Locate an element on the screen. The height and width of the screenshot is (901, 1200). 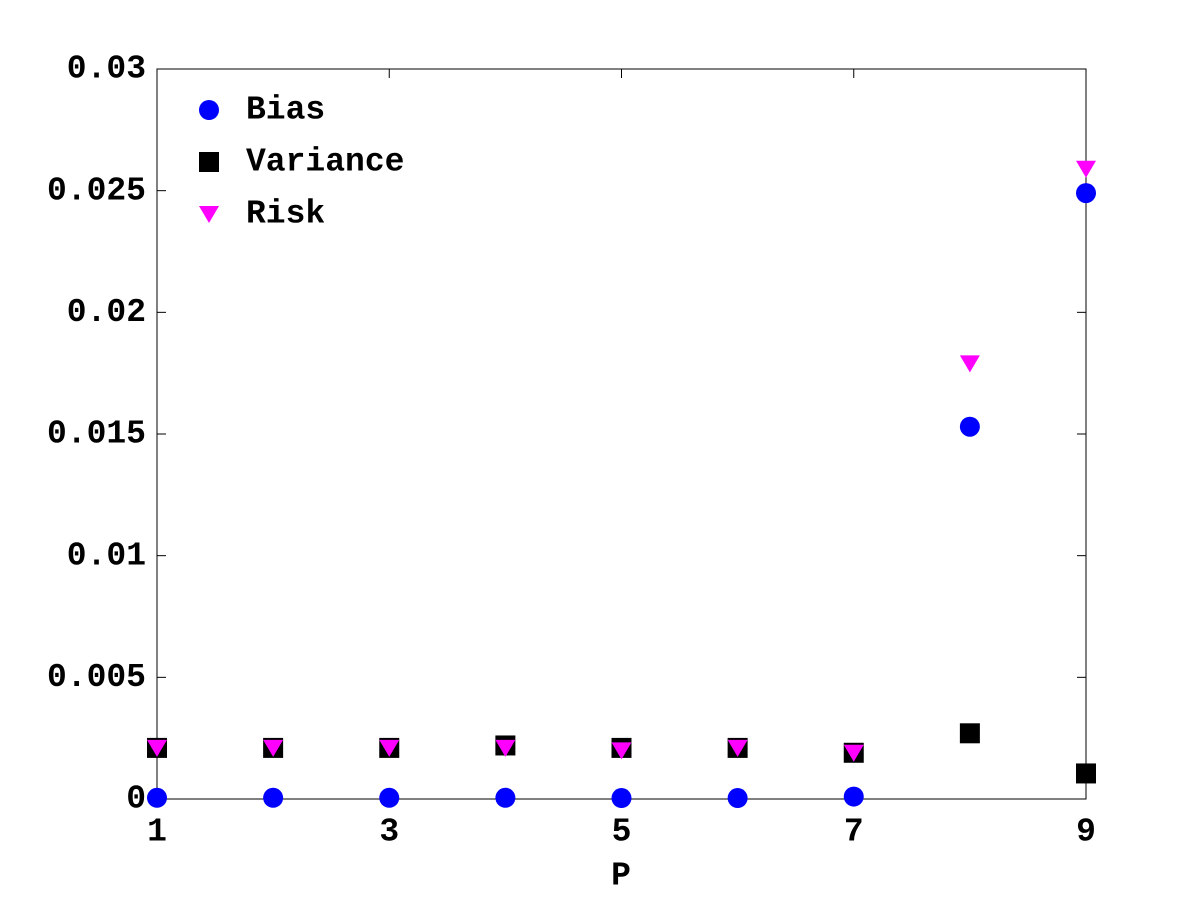
y-tick-label: 0.015 is located at coordinates (96, 434).